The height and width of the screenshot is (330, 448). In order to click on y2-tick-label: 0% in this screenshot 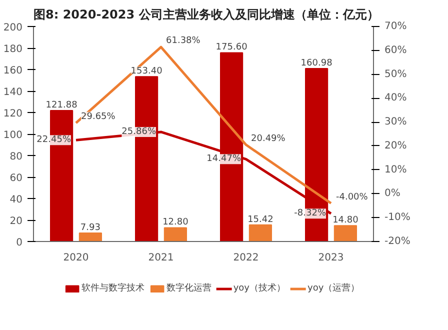, I will do `click(392, 194)`.